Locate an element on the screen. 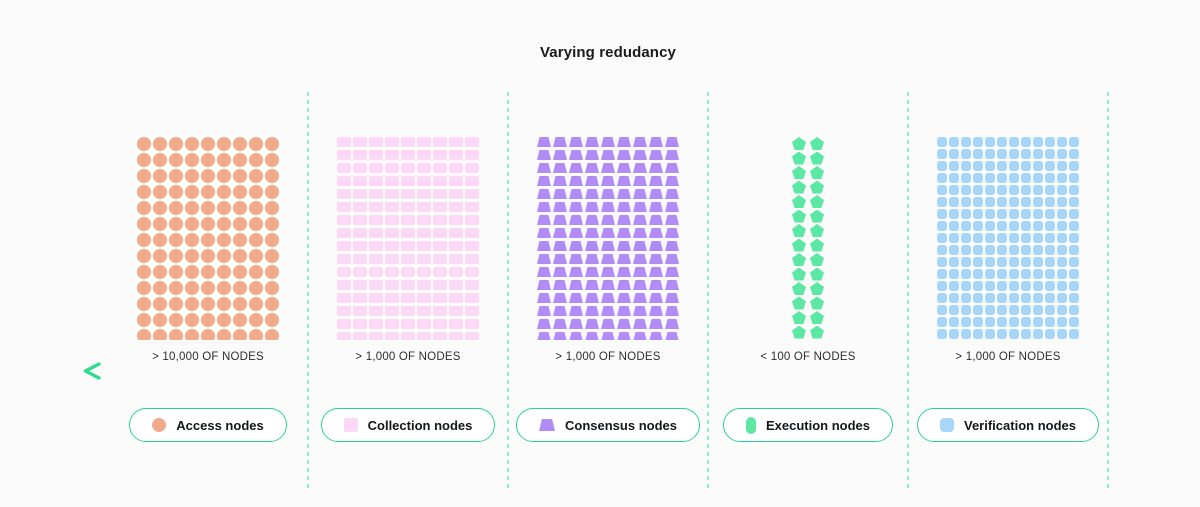 This screenshot has height=507, width=1200. legend-pill-consensus-nodes: Consensus nodes is located at coordinates (608, 425).